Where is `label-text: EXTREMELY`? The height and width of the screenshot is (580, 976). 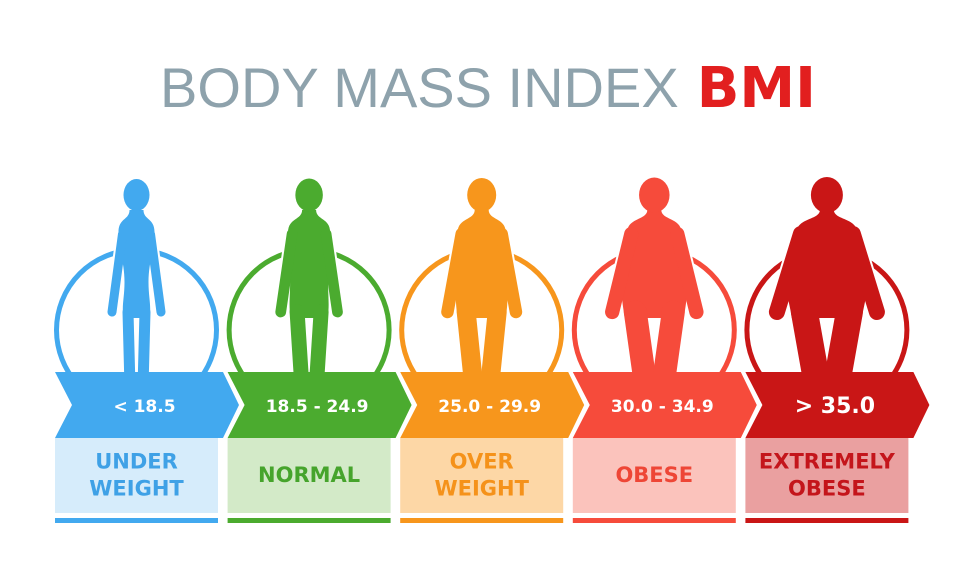 label-text: EXTREMELY is located at coordinates (827, 462).